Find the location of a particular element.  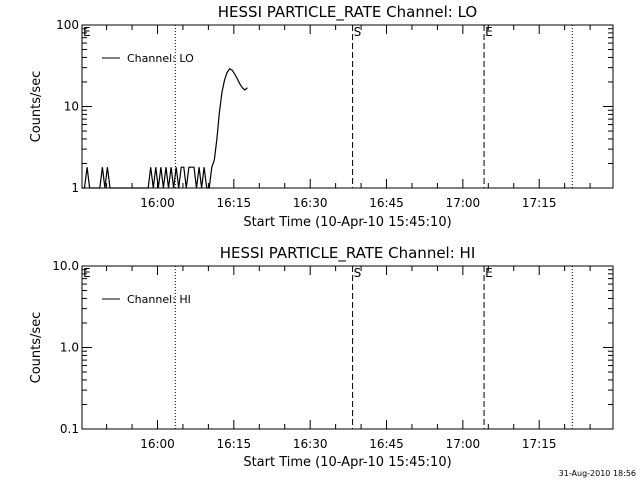

y-tick-label: 10.0 is located at coordinates (65, 266).